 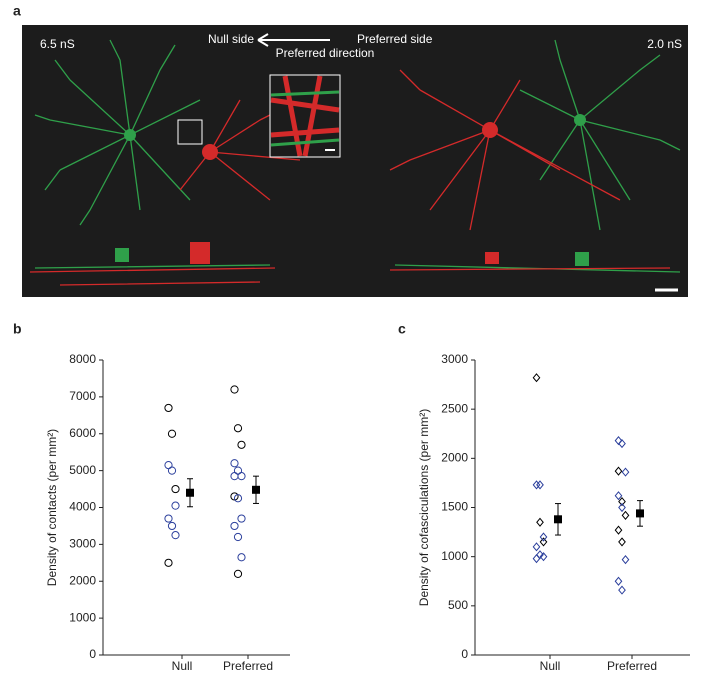 What do you see at coordinates (454, 507) in the screenshot?
I see `y-tick-label: 1500` at bounding box center [454, 507].